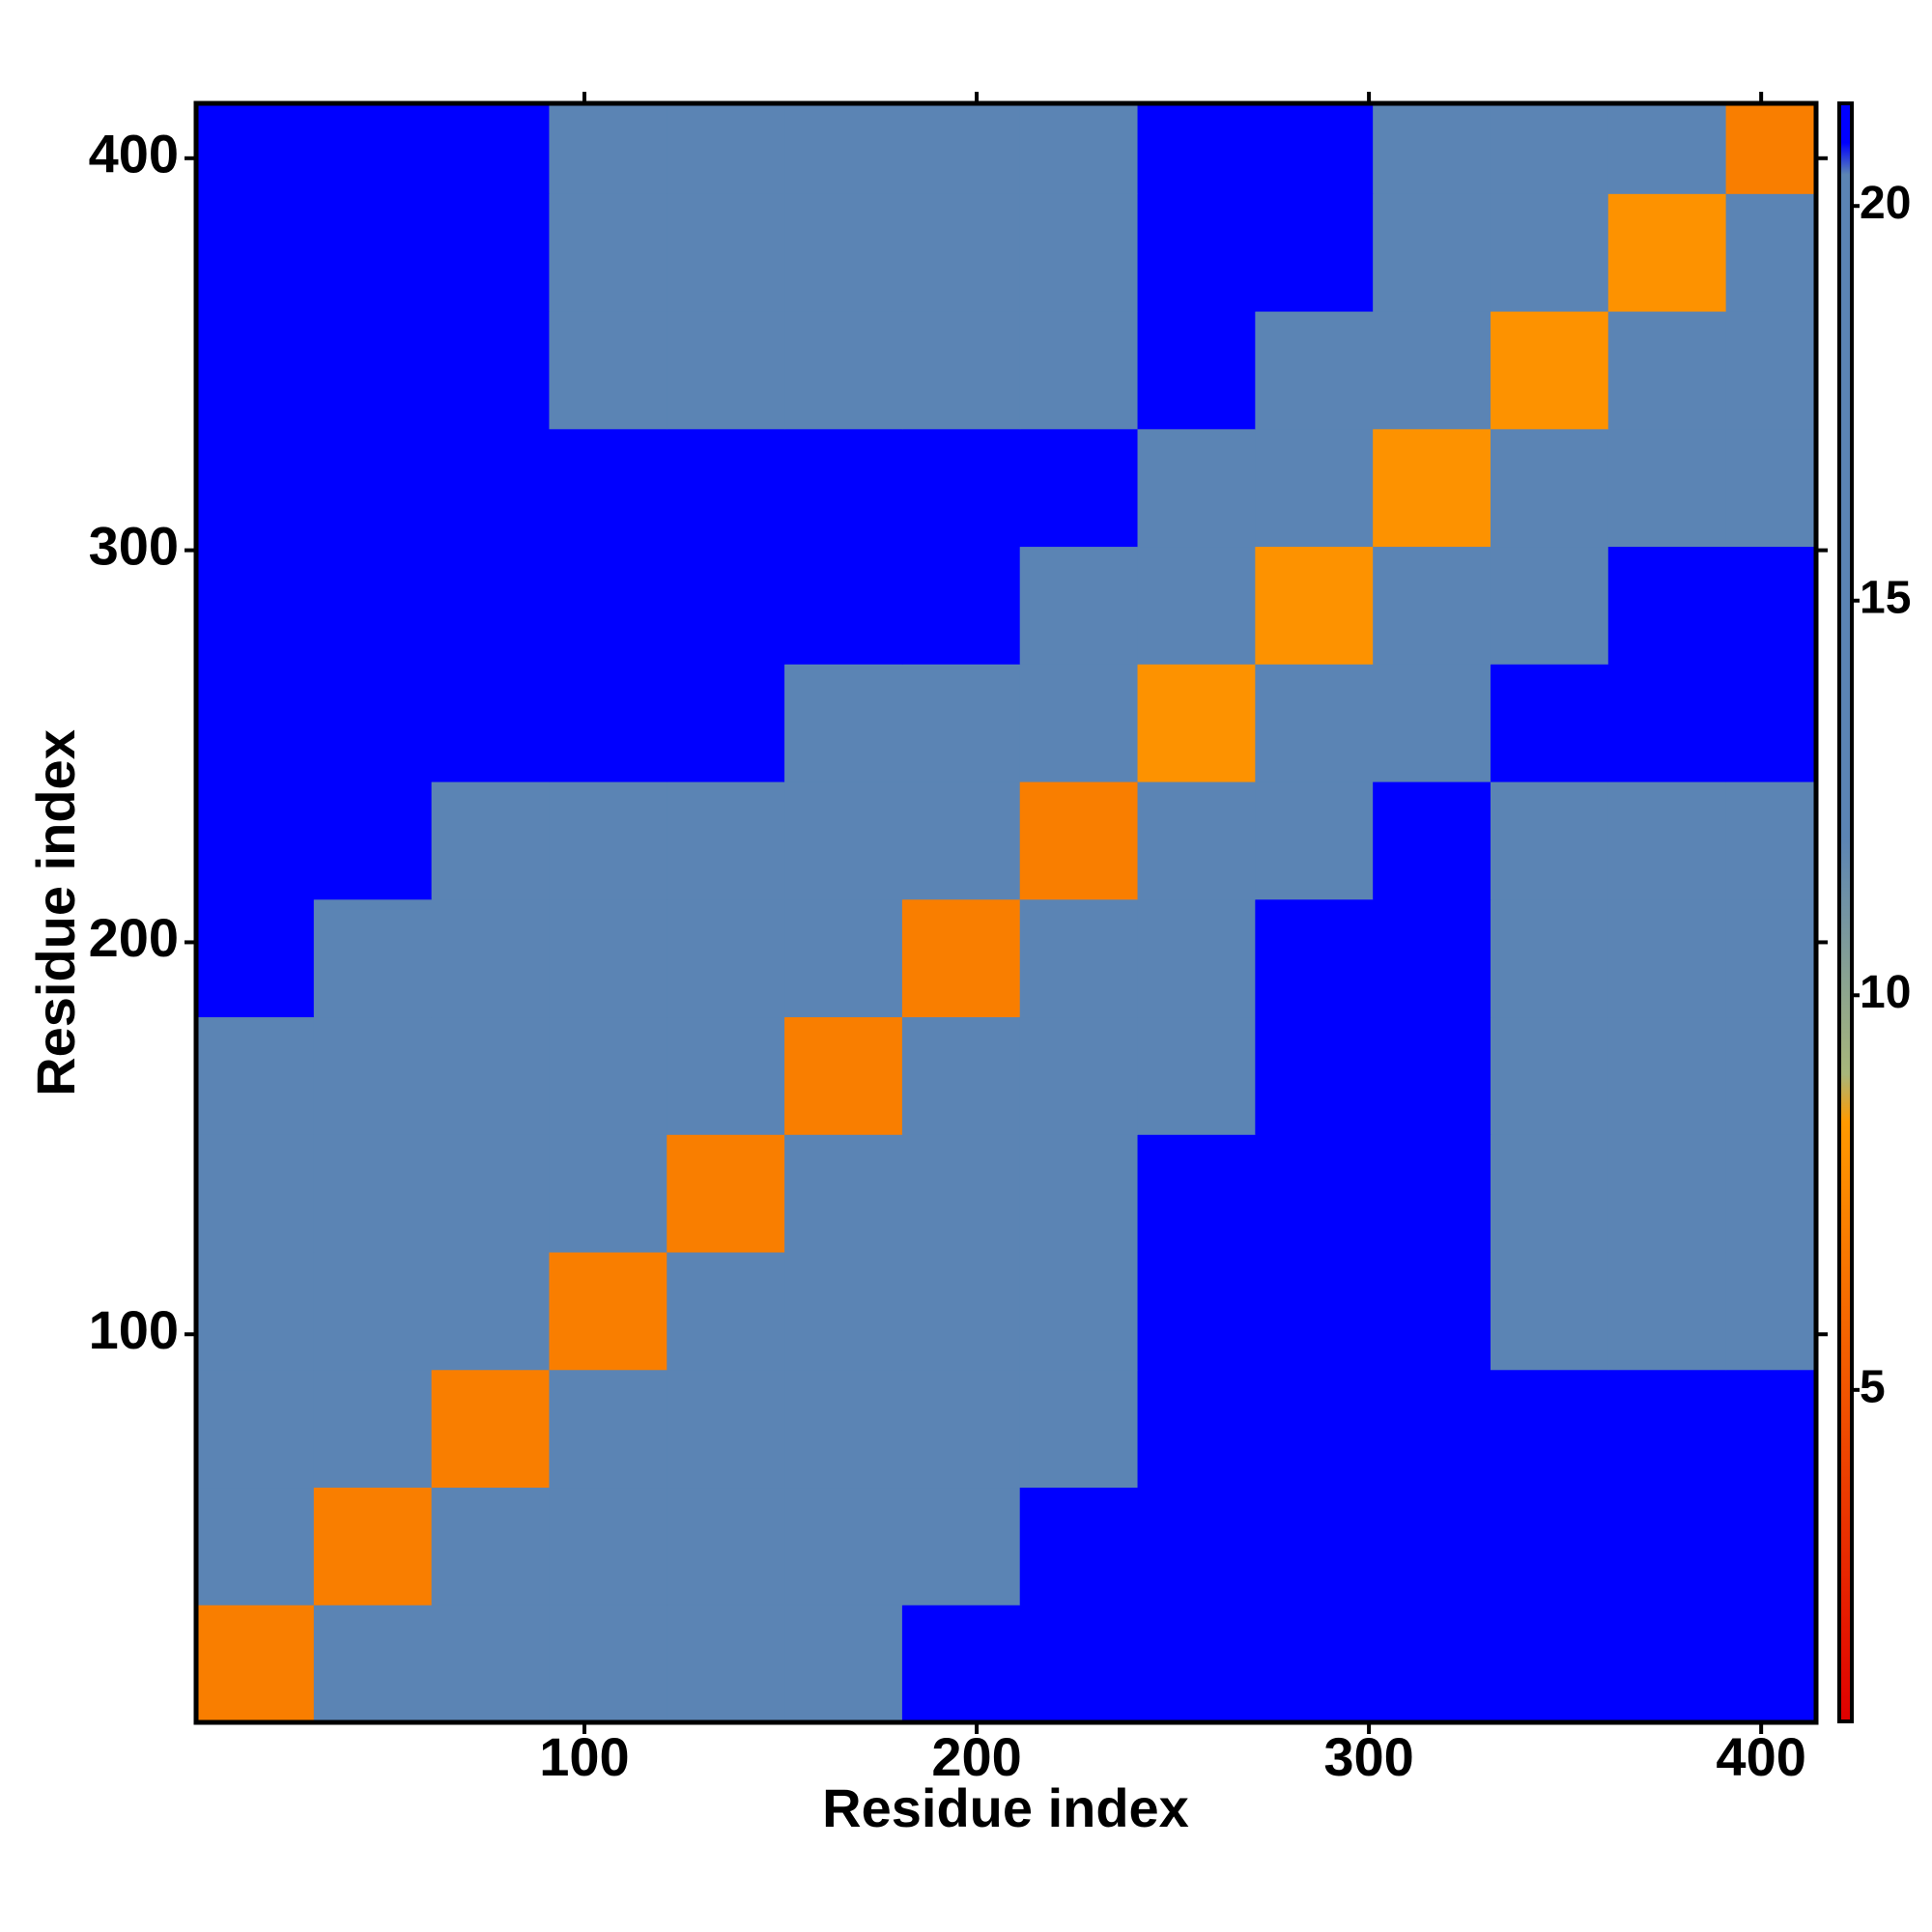 Image resolution: width=1932 pixels, height=1932 pixels. I want to click on y-tick-label: 400, so click(134, 154).